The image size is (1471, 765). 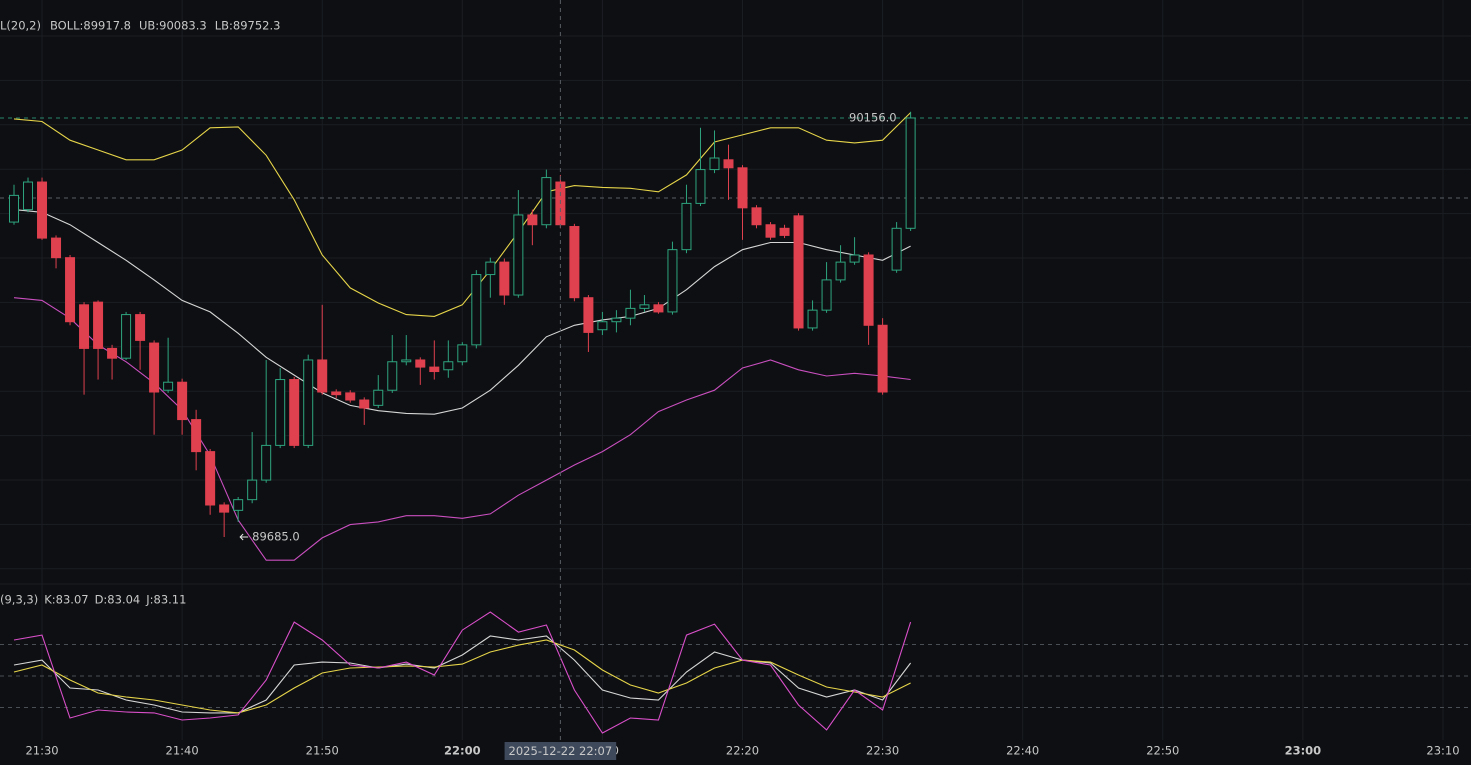 What do you see at coordinates (66, 600) in the screenshot?
I see `indicator-value: K:83.07` at bounding box center [66, 600].